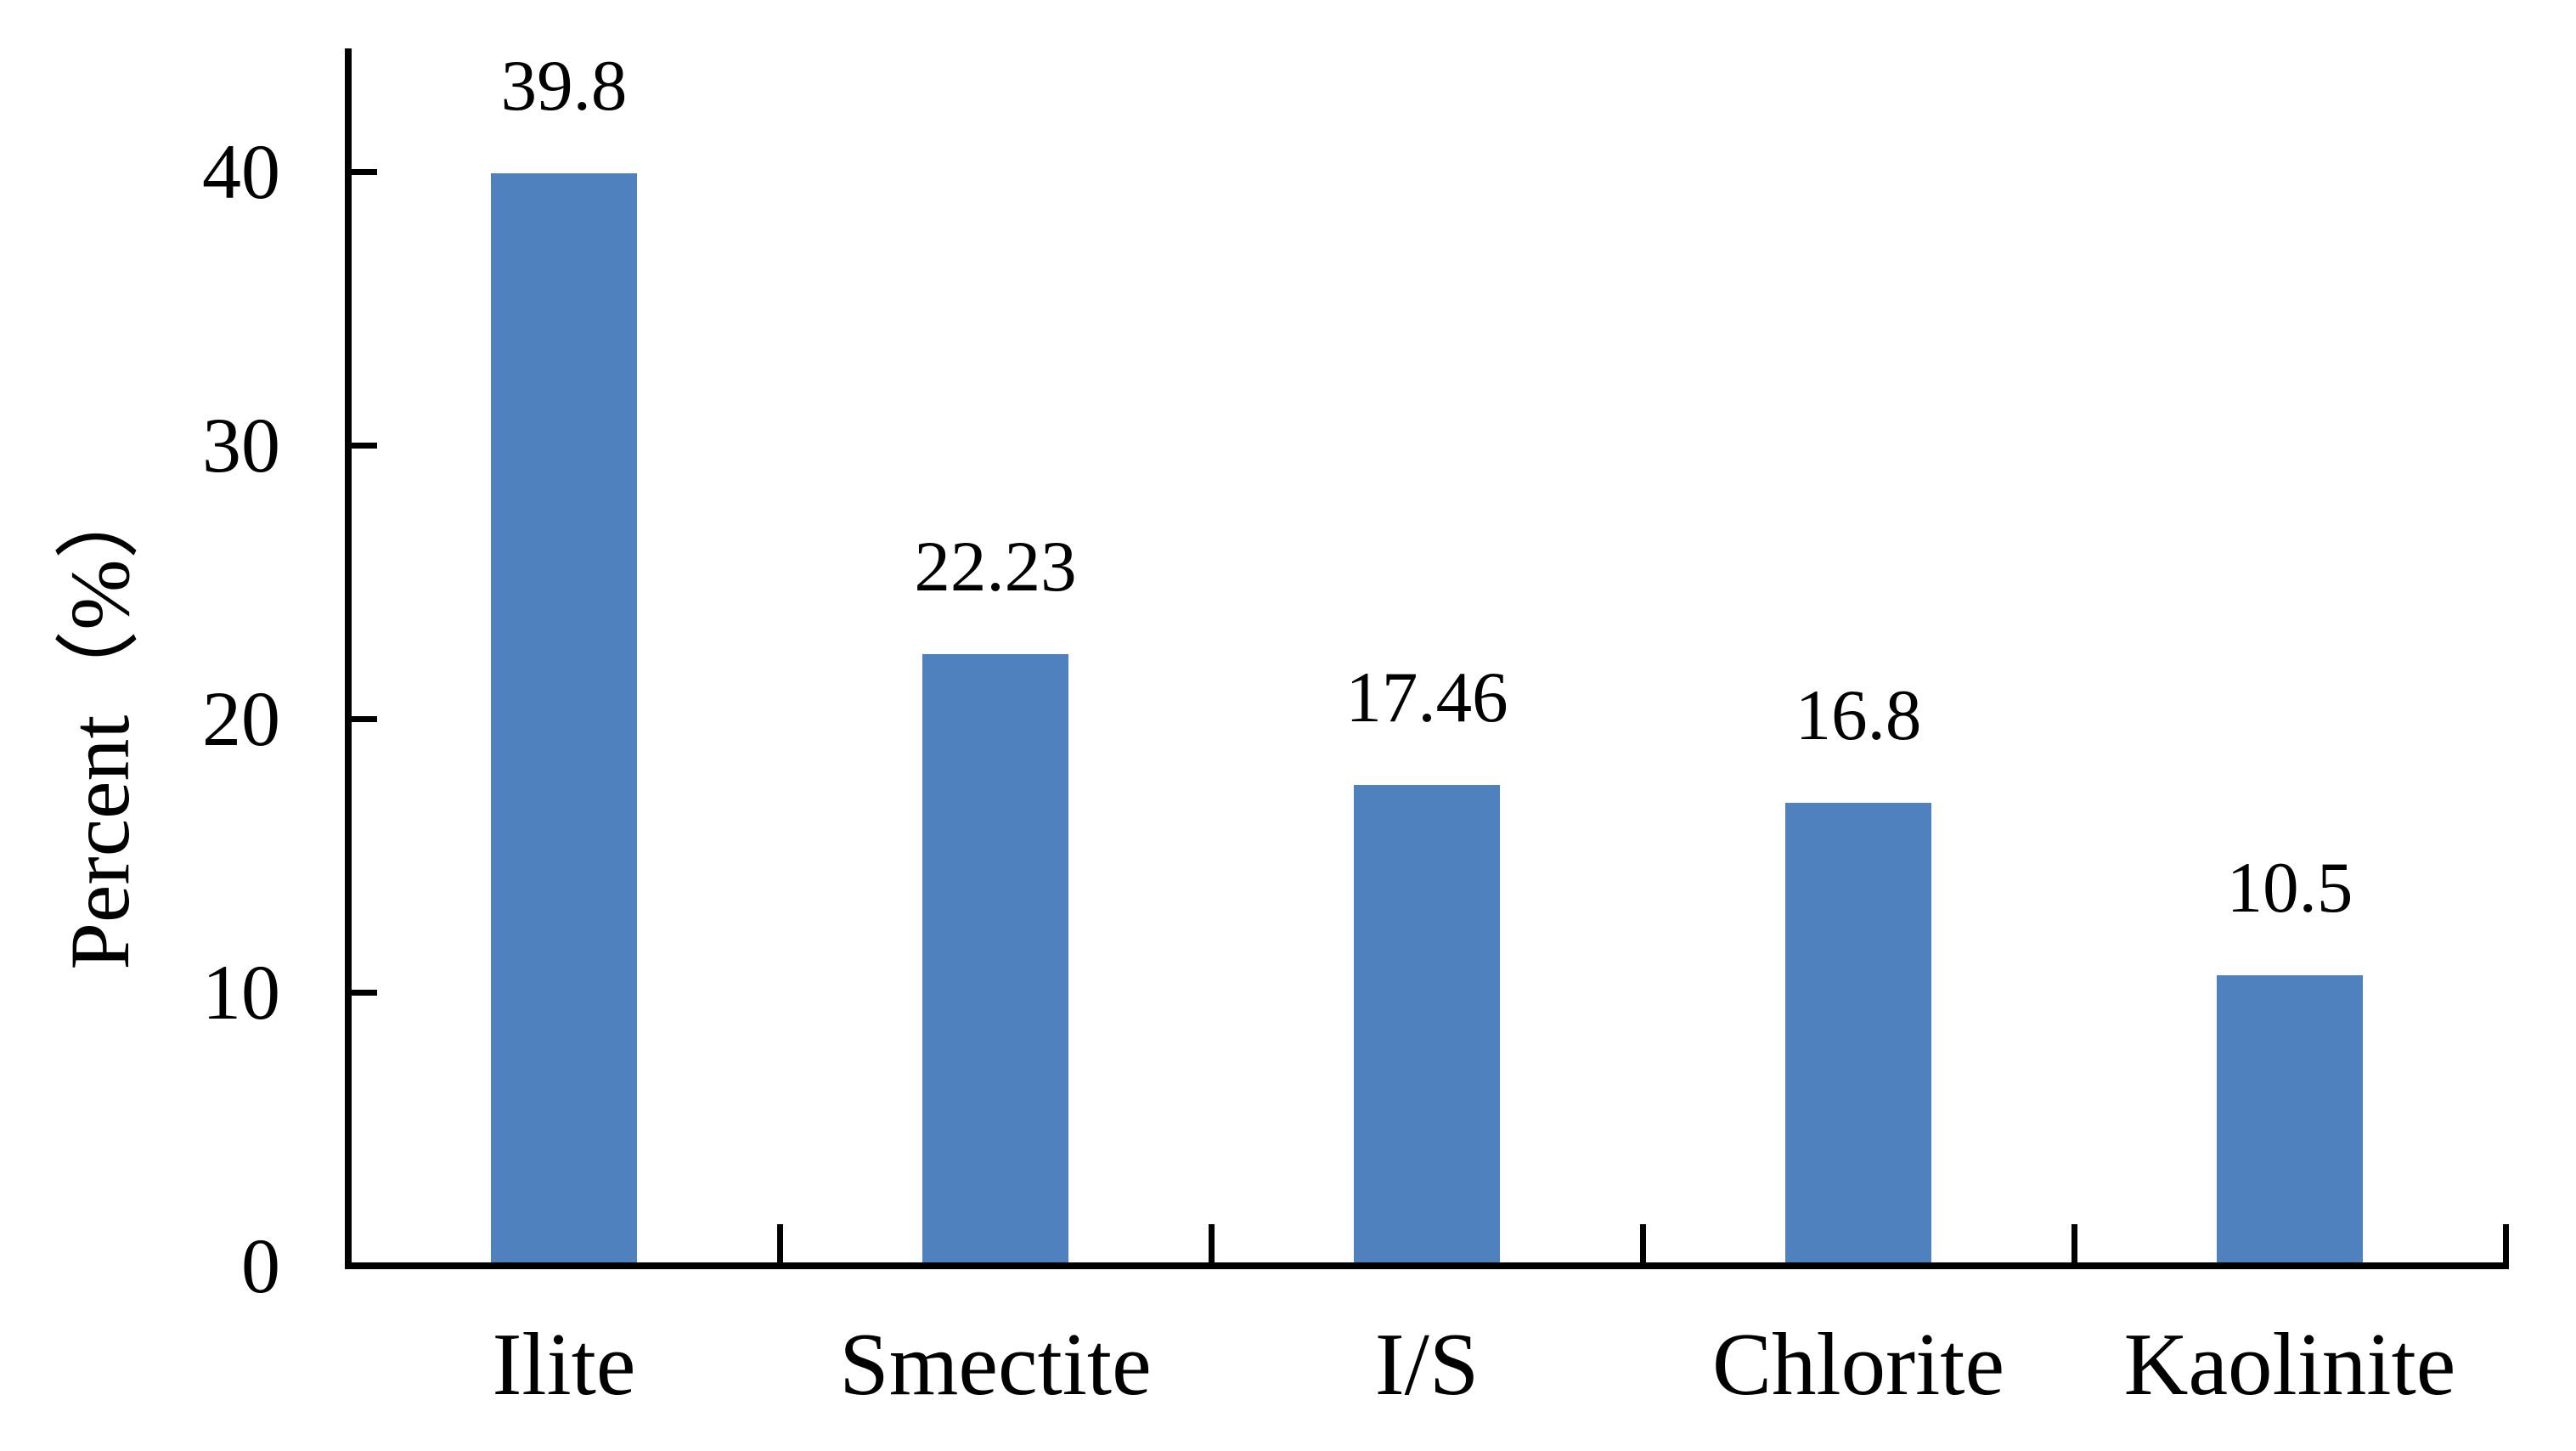 The image size is (2576, 1451). Describe the element at coordinates (564, 1364) in the screenshot. I see `x-category-label: Ilite` at that location.